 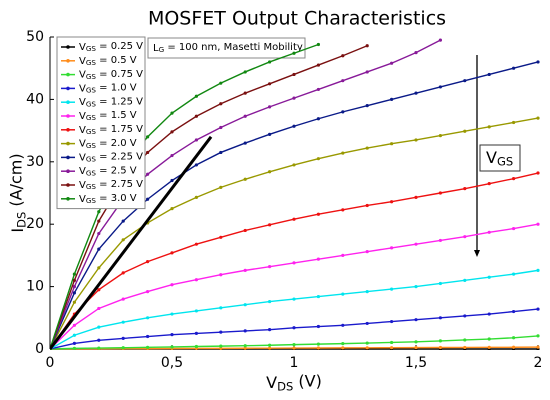 I want to click on legend-label: VGS = 2.0 V, so click(x=108, y=144).